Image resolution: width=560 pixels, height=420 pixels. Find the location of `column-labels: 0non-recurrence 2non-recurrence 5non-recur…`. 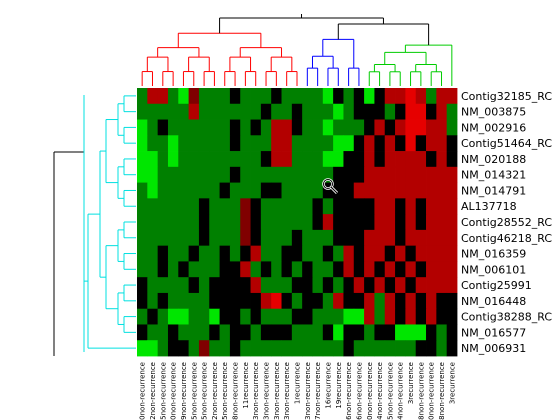

column-labels: 0non-recurrence 2non-recurrence 5non-recur… is located at coordinates (298, 391).